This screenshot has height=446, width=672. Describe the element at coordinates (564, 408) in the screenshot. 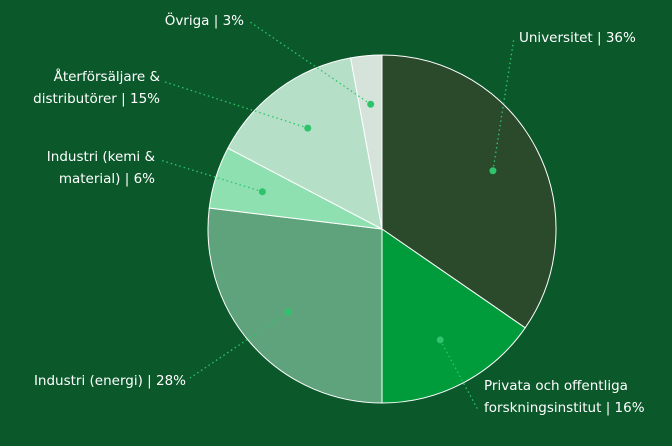

I see `label-line: forskningsinstitut | 16%` at that location.